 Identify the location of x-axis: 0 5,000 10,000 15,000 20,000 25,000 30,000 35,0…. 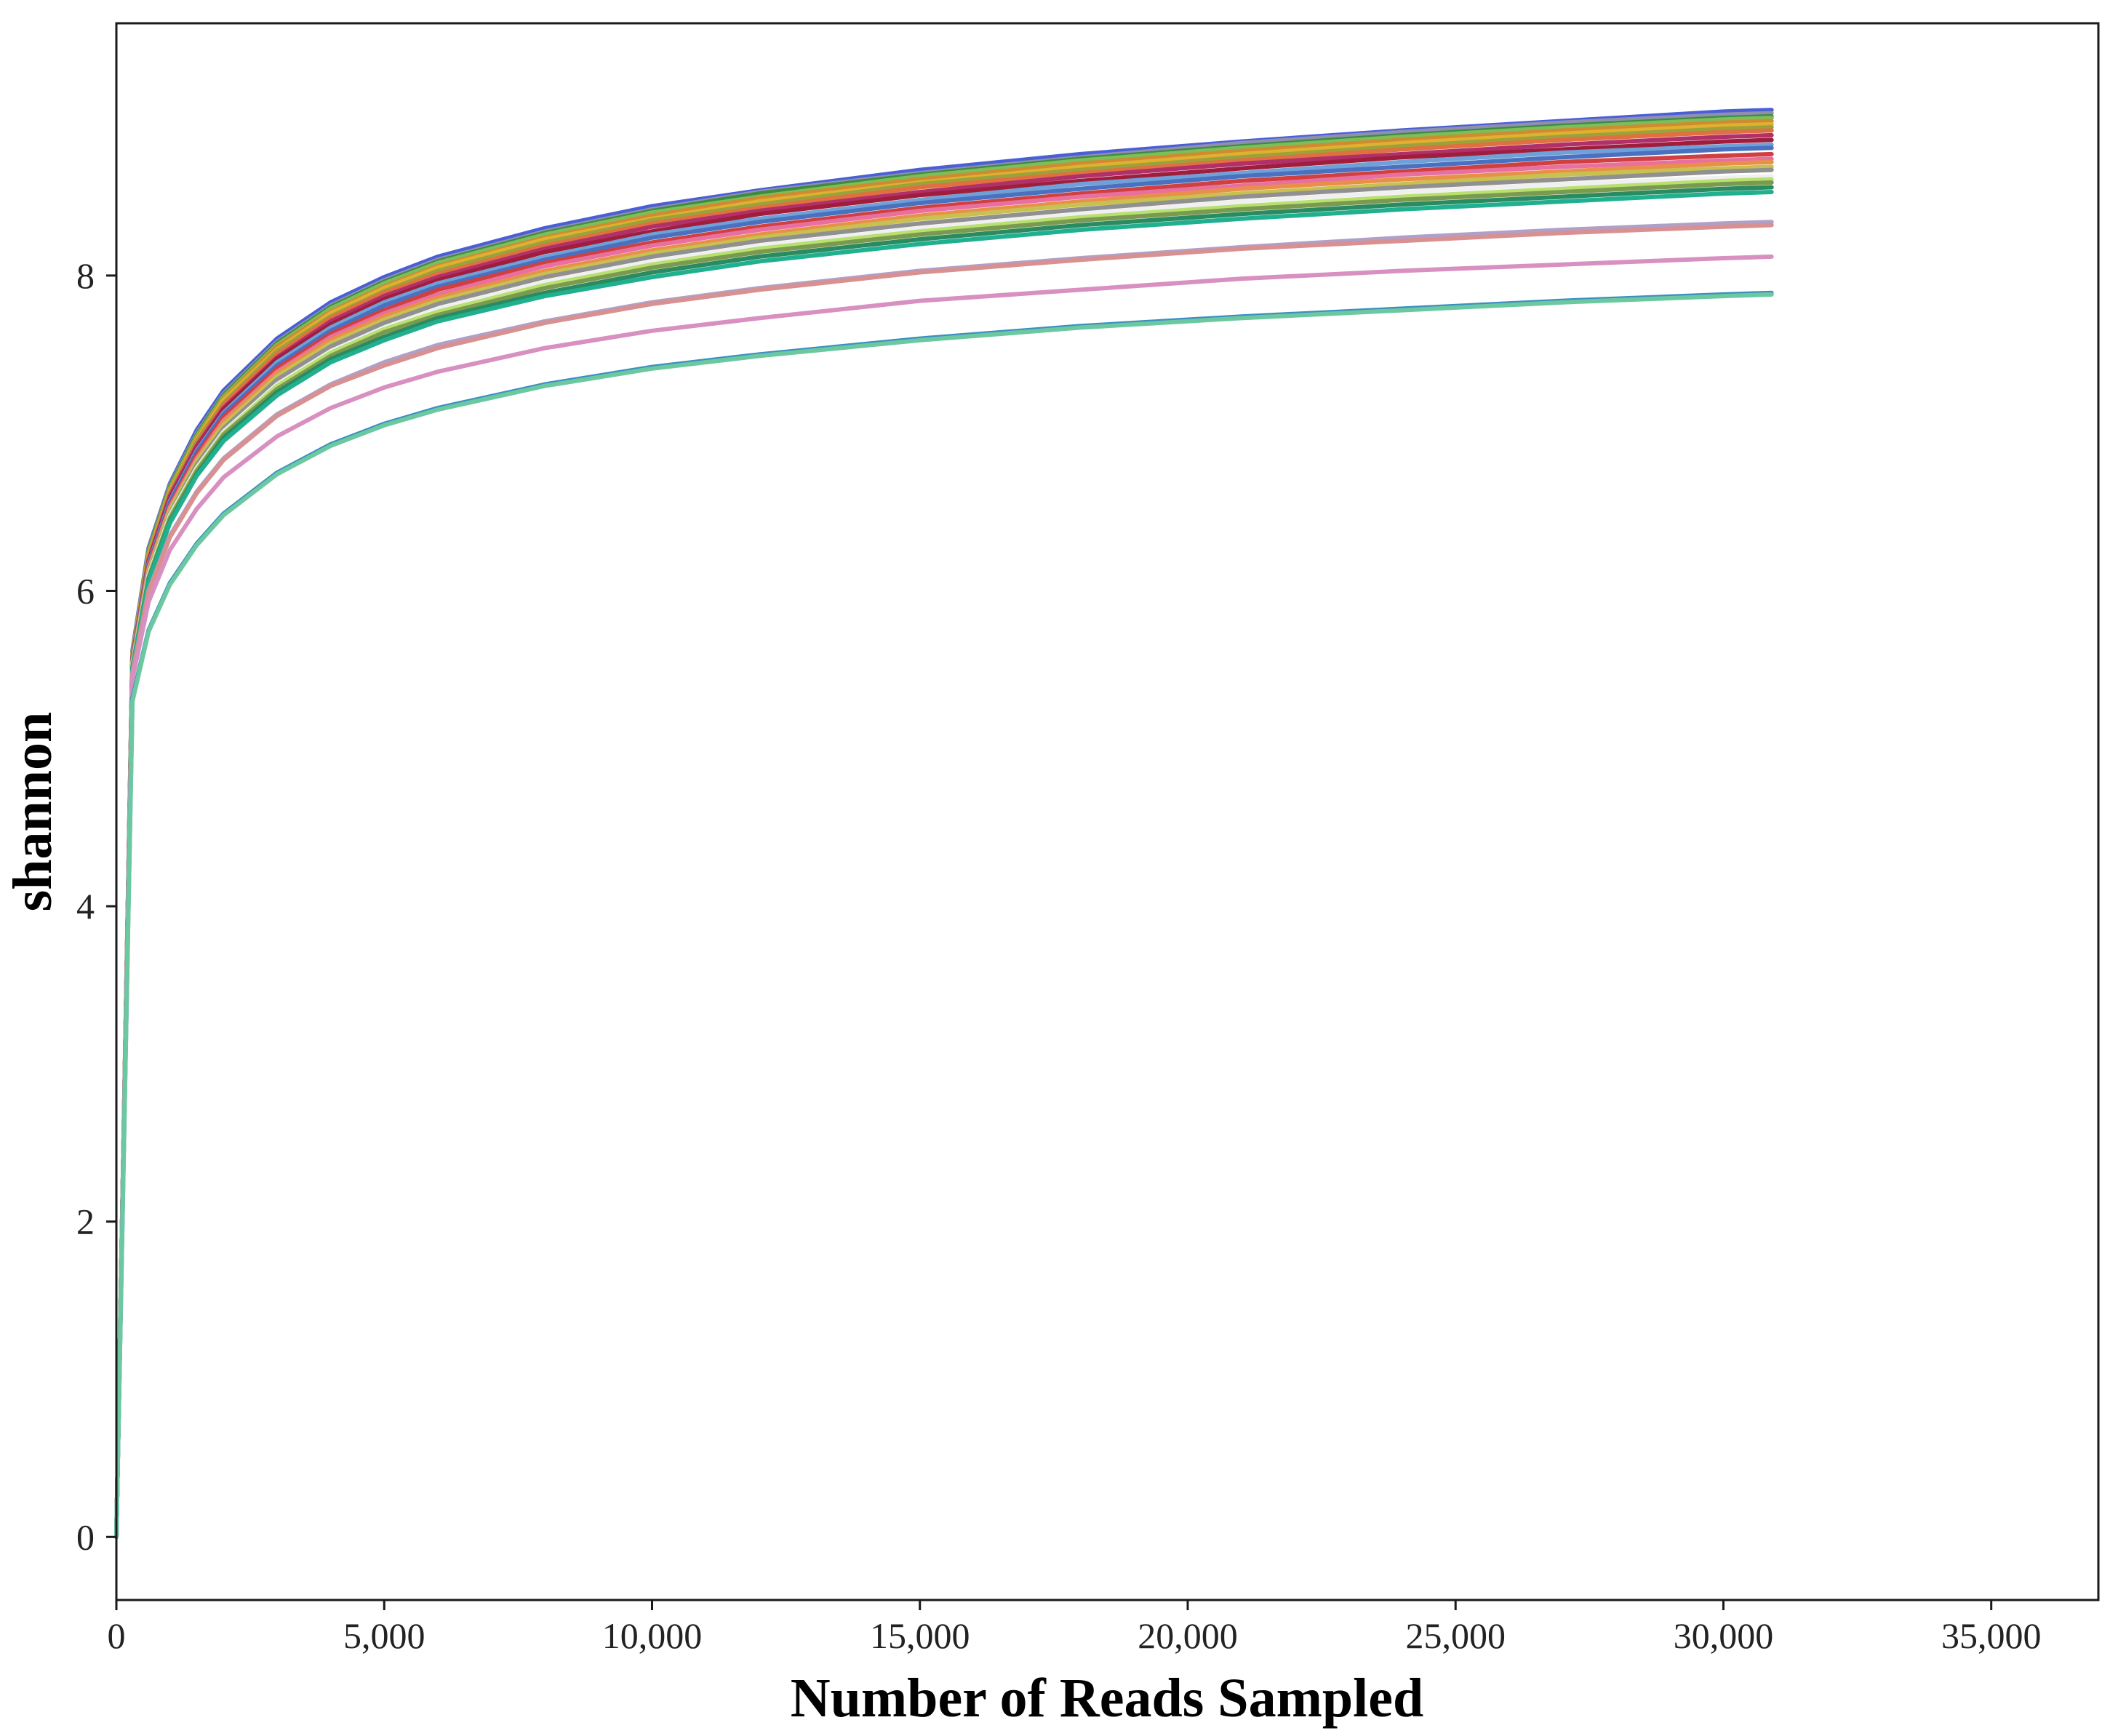
(1075, 1628).